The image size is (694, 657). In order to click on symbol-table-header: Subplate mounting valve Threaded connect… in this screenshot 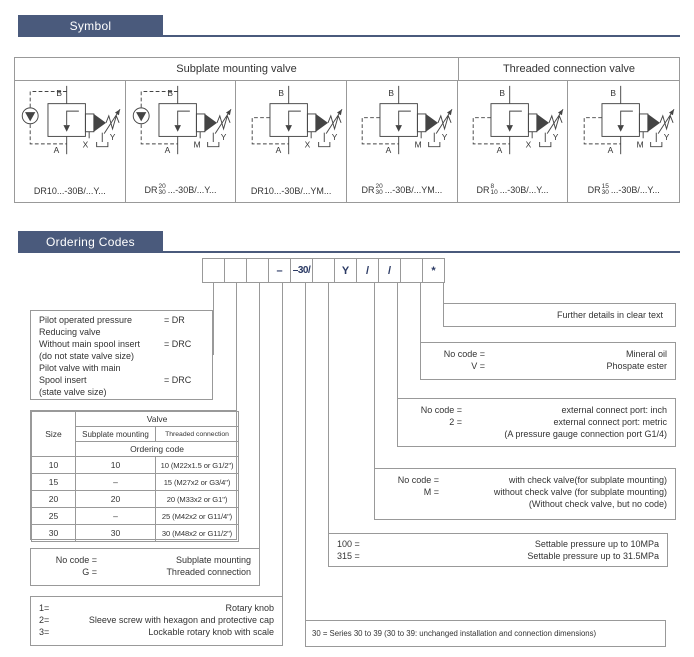, I will do `click(347, 69)`.